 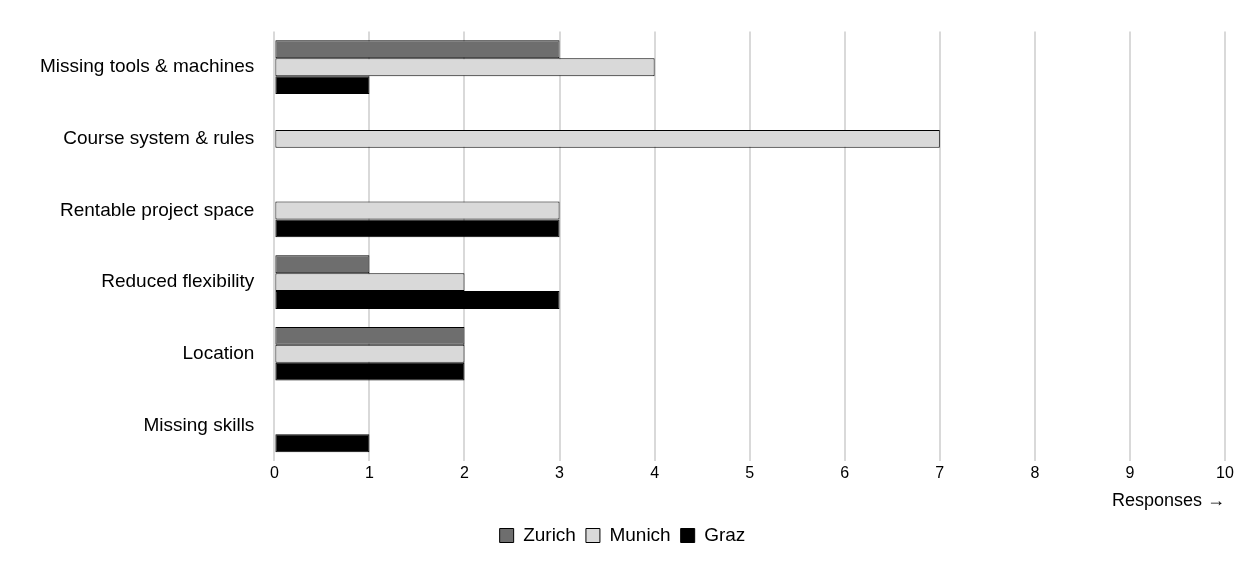 What do you see at coordinates (465, 473) in the screenshot?
I see `x-tick-label: 2` at bounding box center [465, 473].